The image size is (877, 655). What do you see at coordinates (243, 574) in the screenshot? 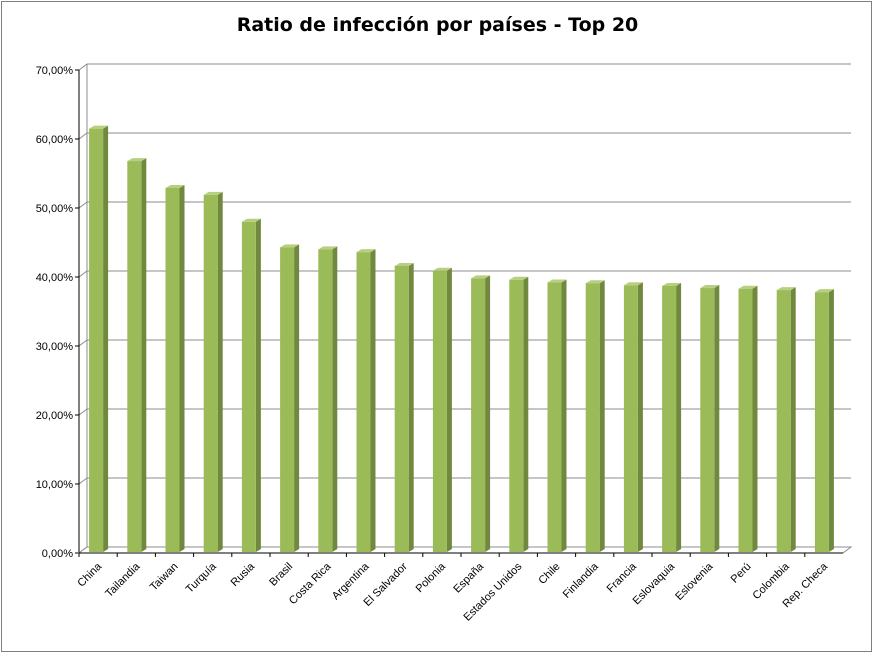
I see `x-tick-label: Rusia` at bounding box center [243, 574].